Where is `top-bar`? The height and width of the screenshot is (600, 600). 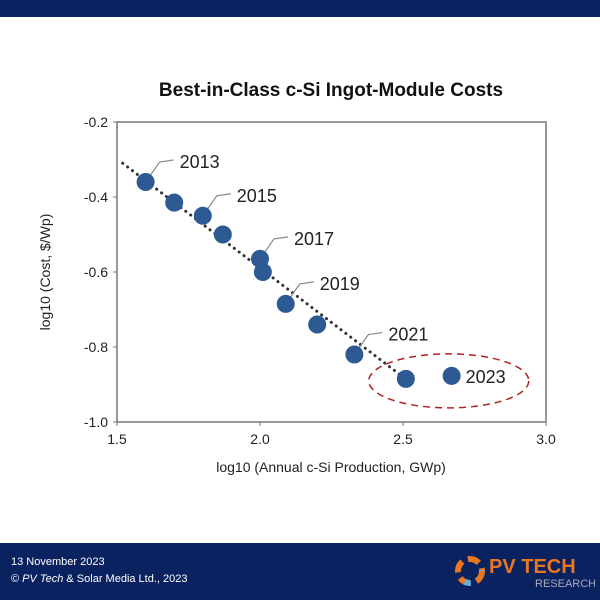
top-bar is located at coordinates (300, 8).